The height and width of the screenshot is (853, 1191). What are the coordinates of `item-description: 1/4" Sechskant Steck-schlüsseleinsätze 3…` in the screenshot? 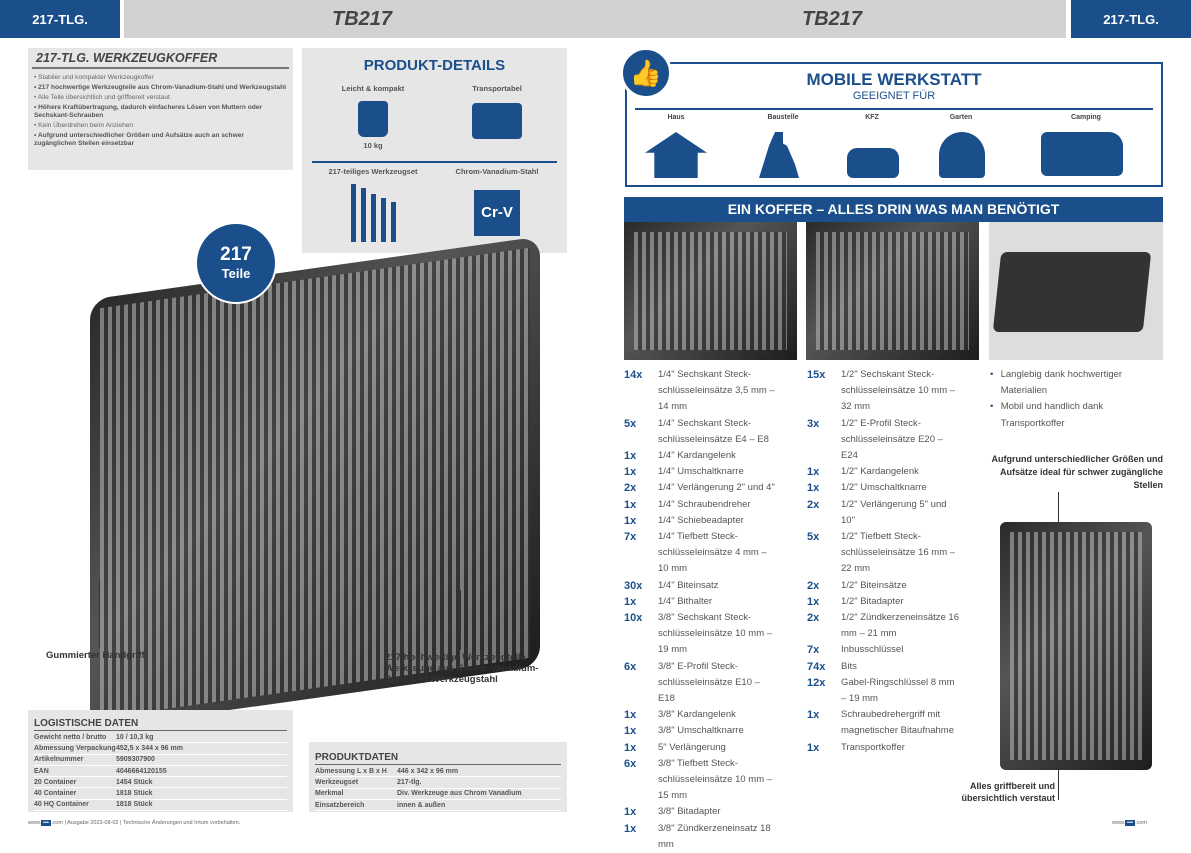 It's located at (716, 391).